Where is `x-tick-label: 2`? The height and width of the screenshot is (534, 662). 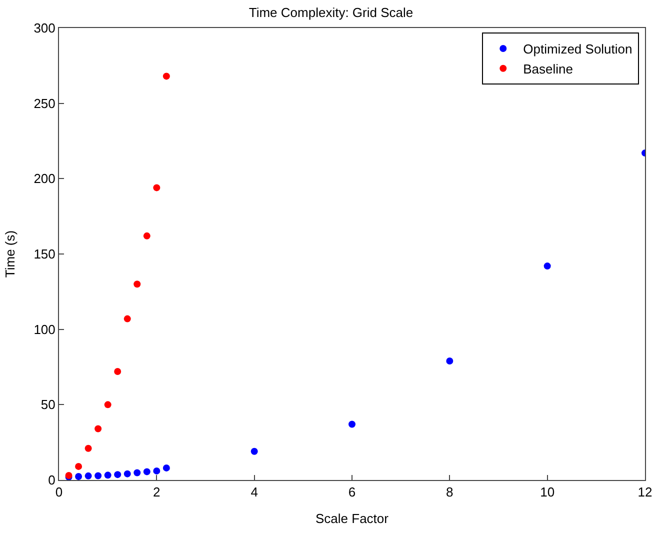 x-tick-label: 2 is located at coordinates (156, 492).